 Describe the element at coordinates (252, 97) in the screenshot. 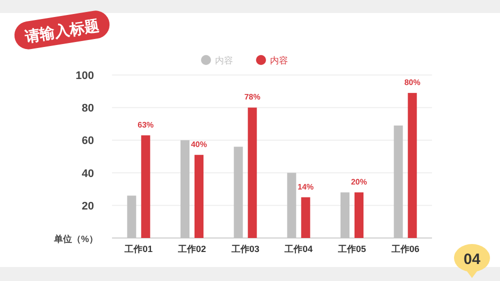

I see `annotation: 78%` at that location.